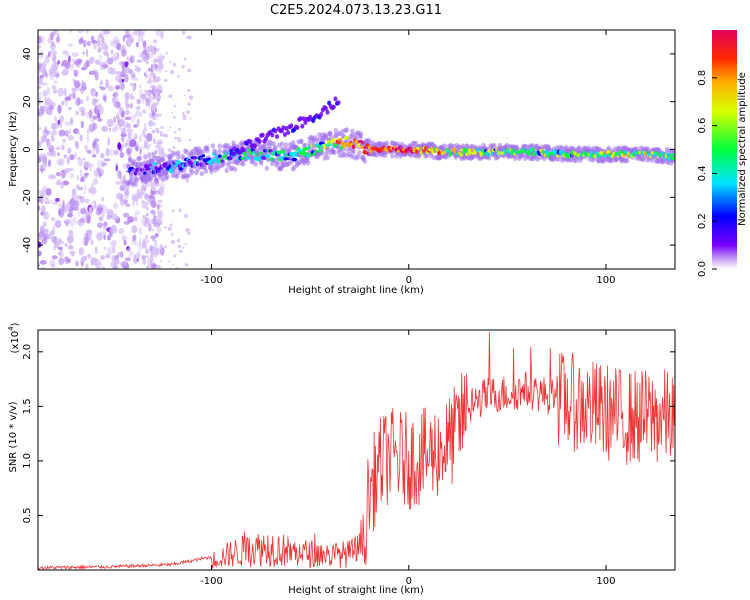 The width and height of the screenshot is (750, 600). I want to click on spectrogram-ytick-label: 40, so click(27, 54).